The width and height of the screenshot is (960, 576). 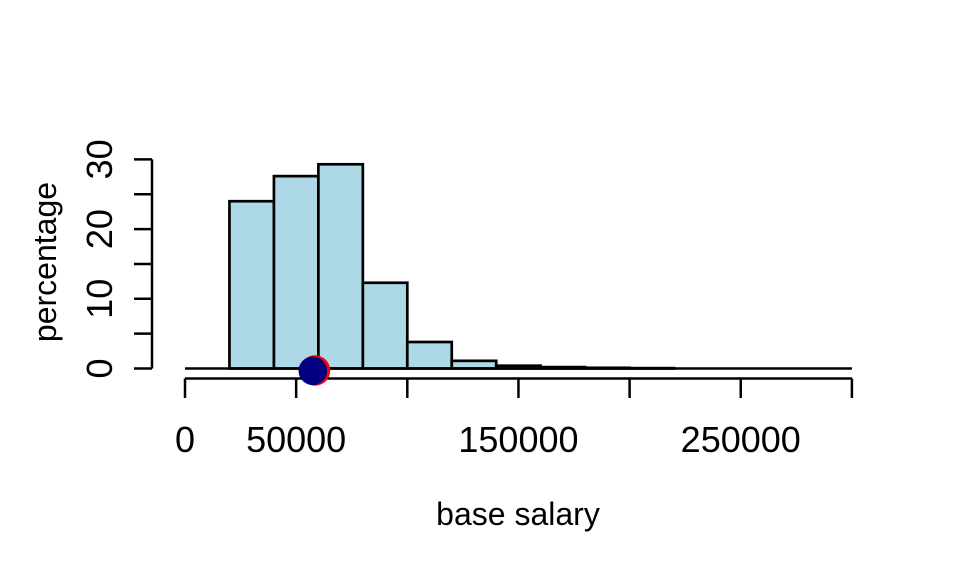 What do you see at coordinates (45, 262) in the screenshot?
I see `y-axis-title: percentage` at bounding box center [45, 262].